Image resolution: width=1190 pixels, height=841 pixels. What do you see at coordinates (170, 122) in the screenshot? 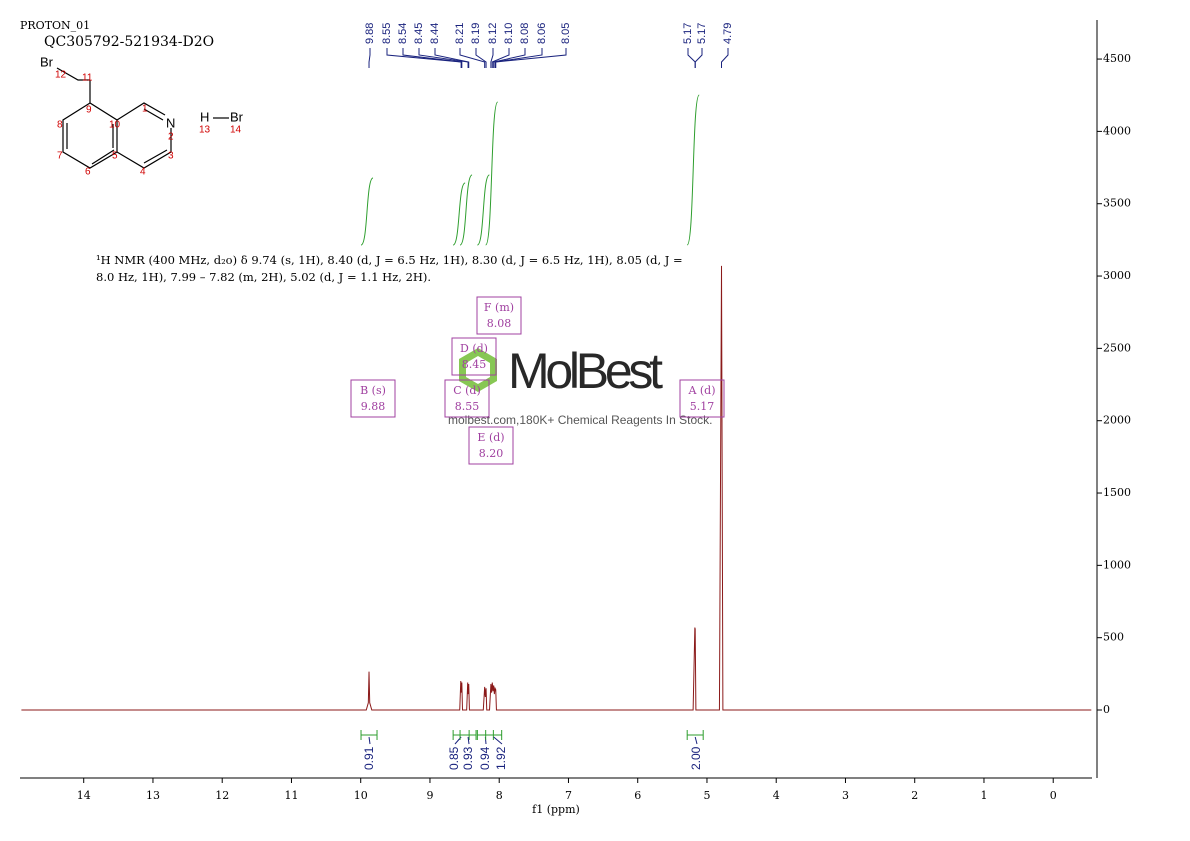
I see `atom: N` at bounding box center [170, 122].